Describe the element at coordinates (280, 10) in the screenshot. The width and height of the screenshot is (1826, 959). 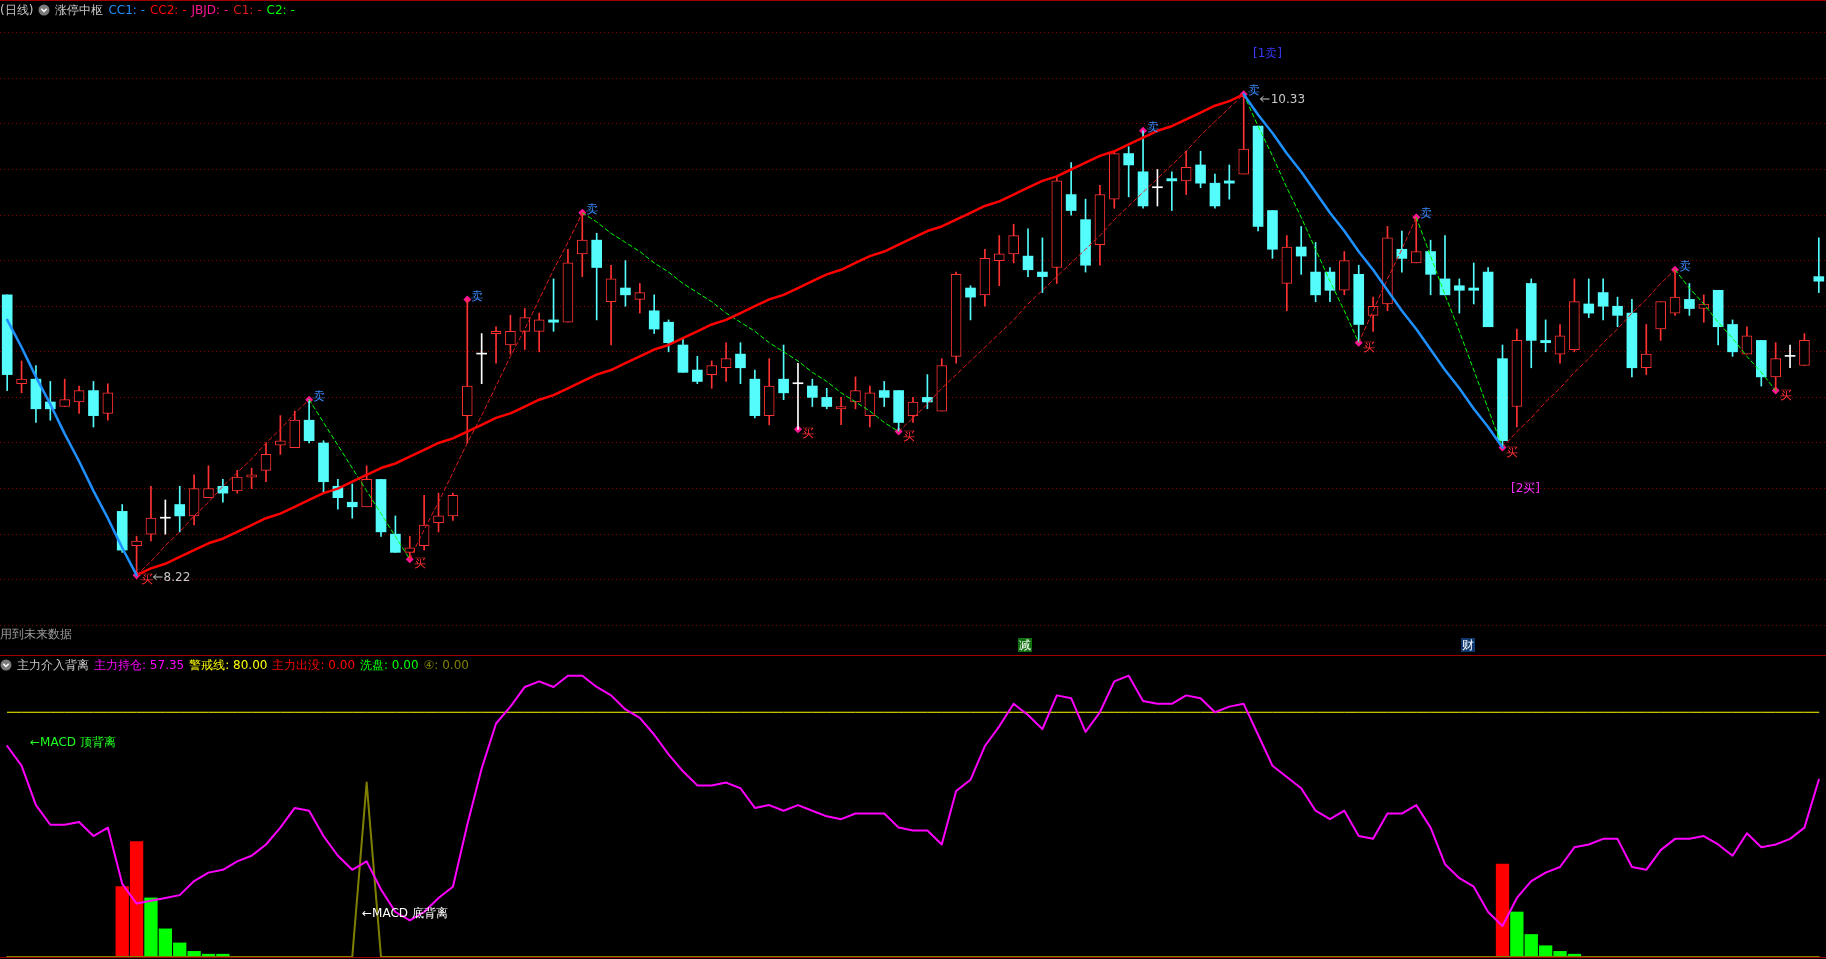
I see `text: C2: -` at that location.